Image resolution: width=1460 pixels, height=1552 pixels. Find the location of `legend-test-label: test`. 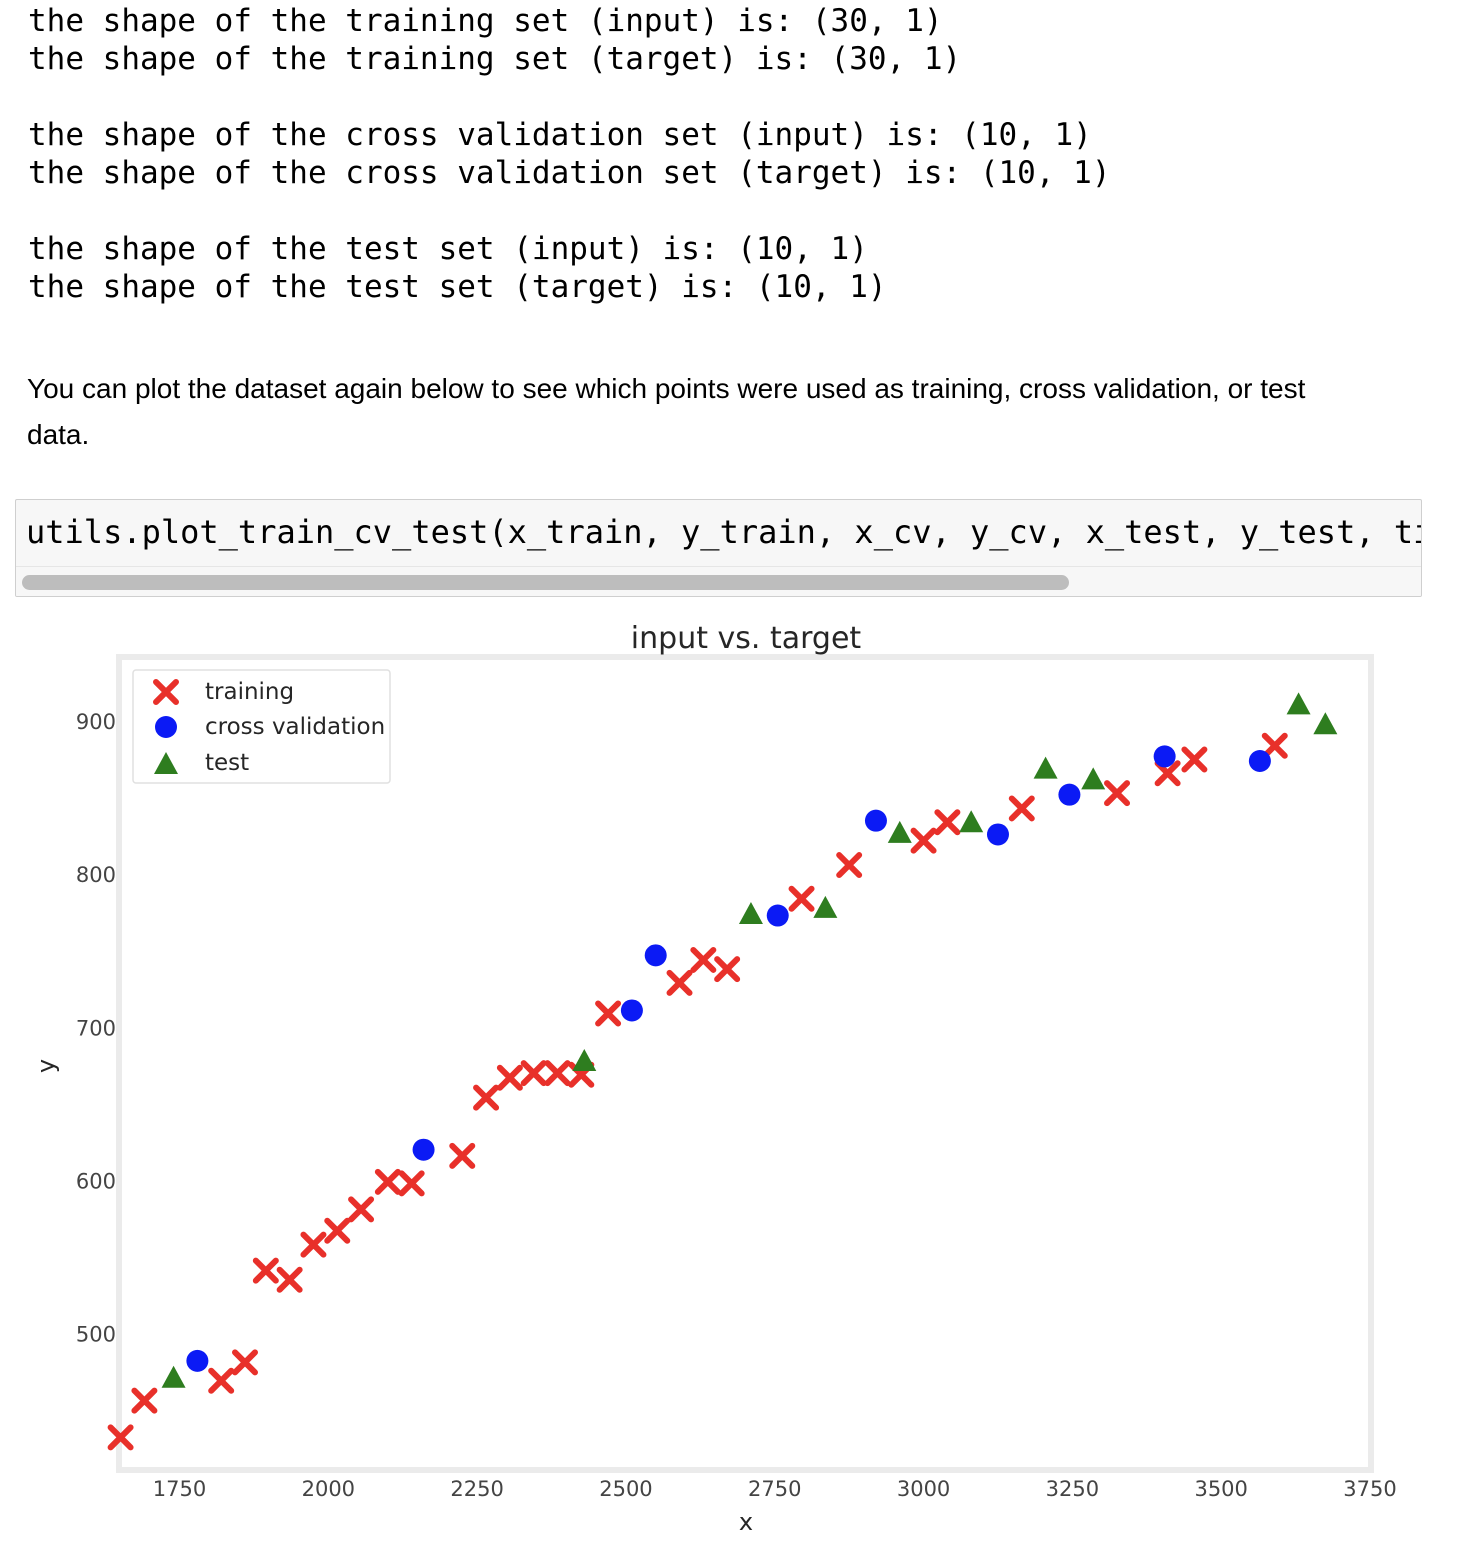

legend-test-label: test is located at coordinates (227, 763).